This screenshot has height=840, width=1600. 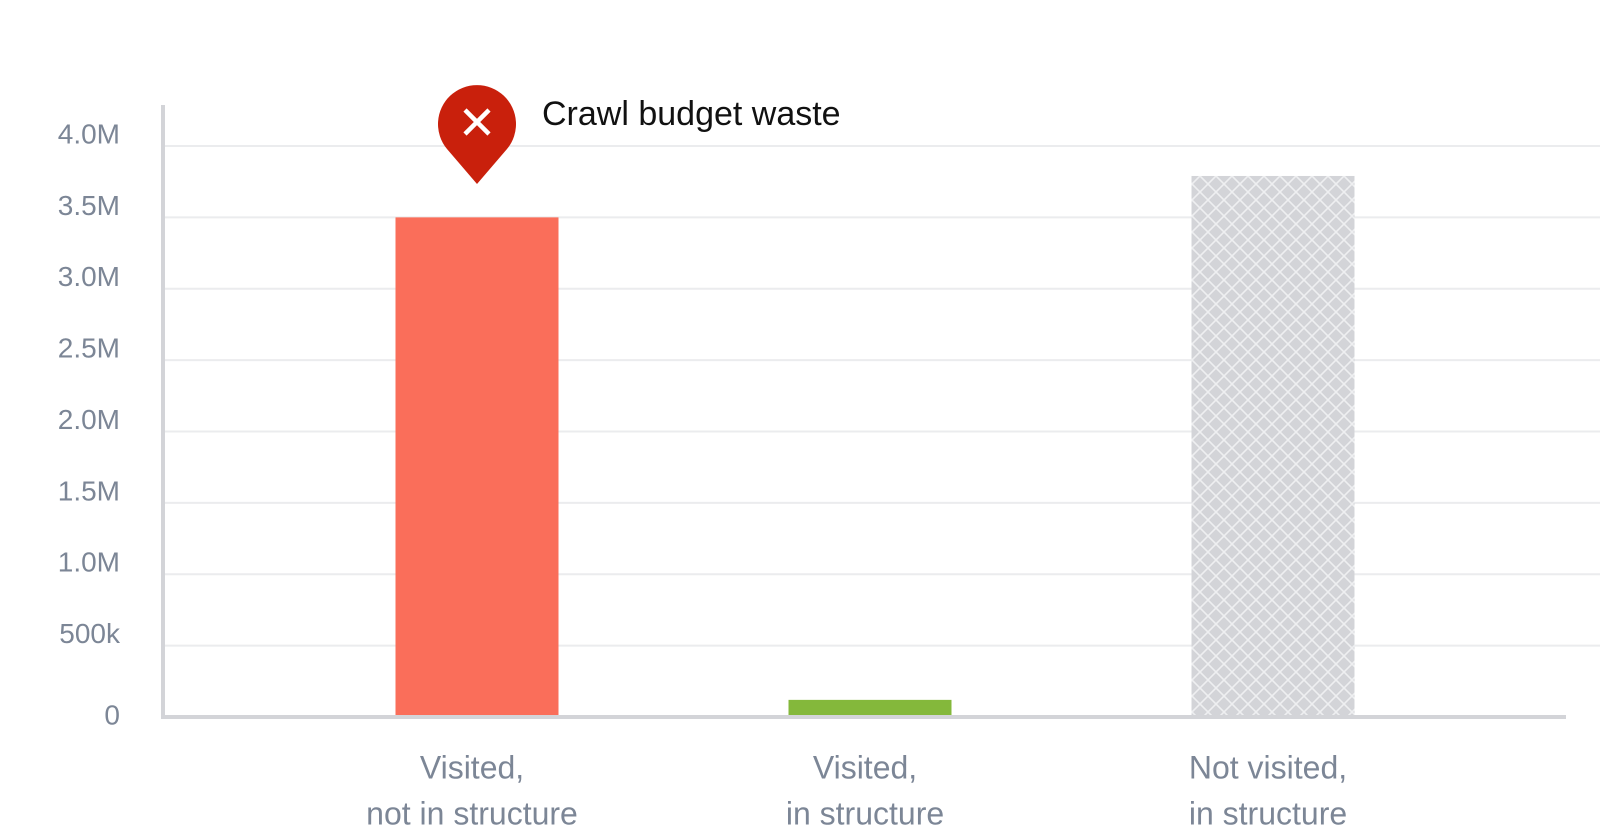 What do you see at coordinates (112, 714) in the screenshot?
I see `y-tick-label: 0` at bounding box center [112, 714].